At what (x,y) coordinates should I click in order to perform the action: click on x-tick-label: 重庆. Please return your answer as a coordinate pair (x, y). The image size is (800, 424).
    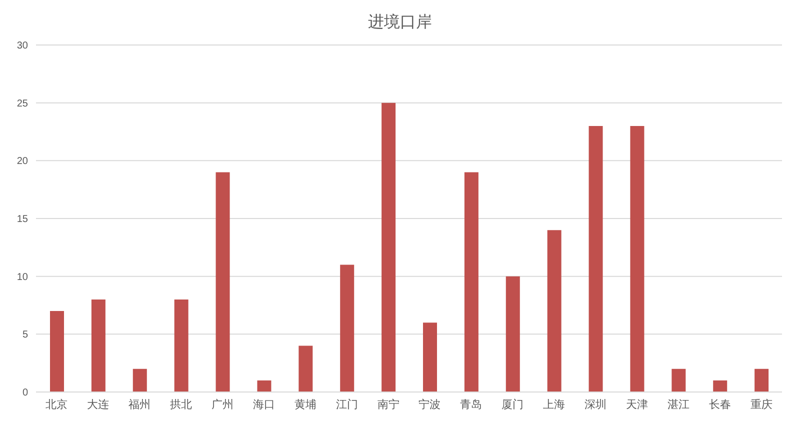
    Looking at the image, I should click on (761, 404).